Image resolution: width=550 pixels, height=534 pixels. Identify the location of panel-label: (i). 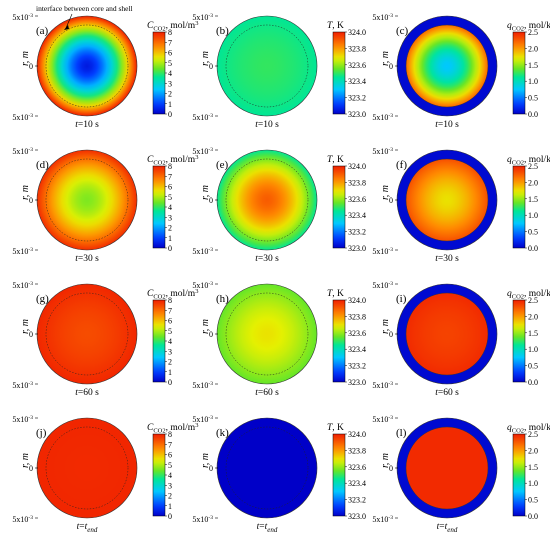
(401, 299).